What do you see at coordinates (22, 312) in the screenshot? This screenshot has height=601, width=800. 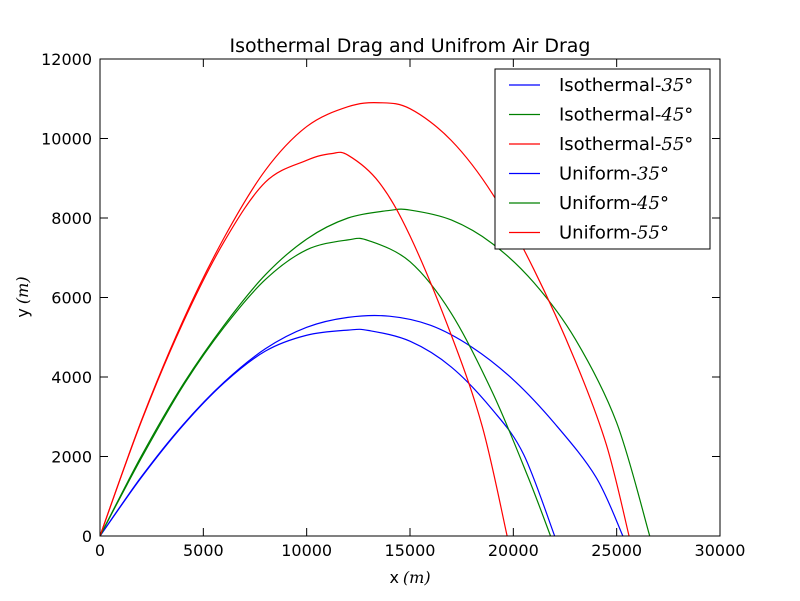 I see `y-axis-label-text: y` at bounding box center [22, 312].